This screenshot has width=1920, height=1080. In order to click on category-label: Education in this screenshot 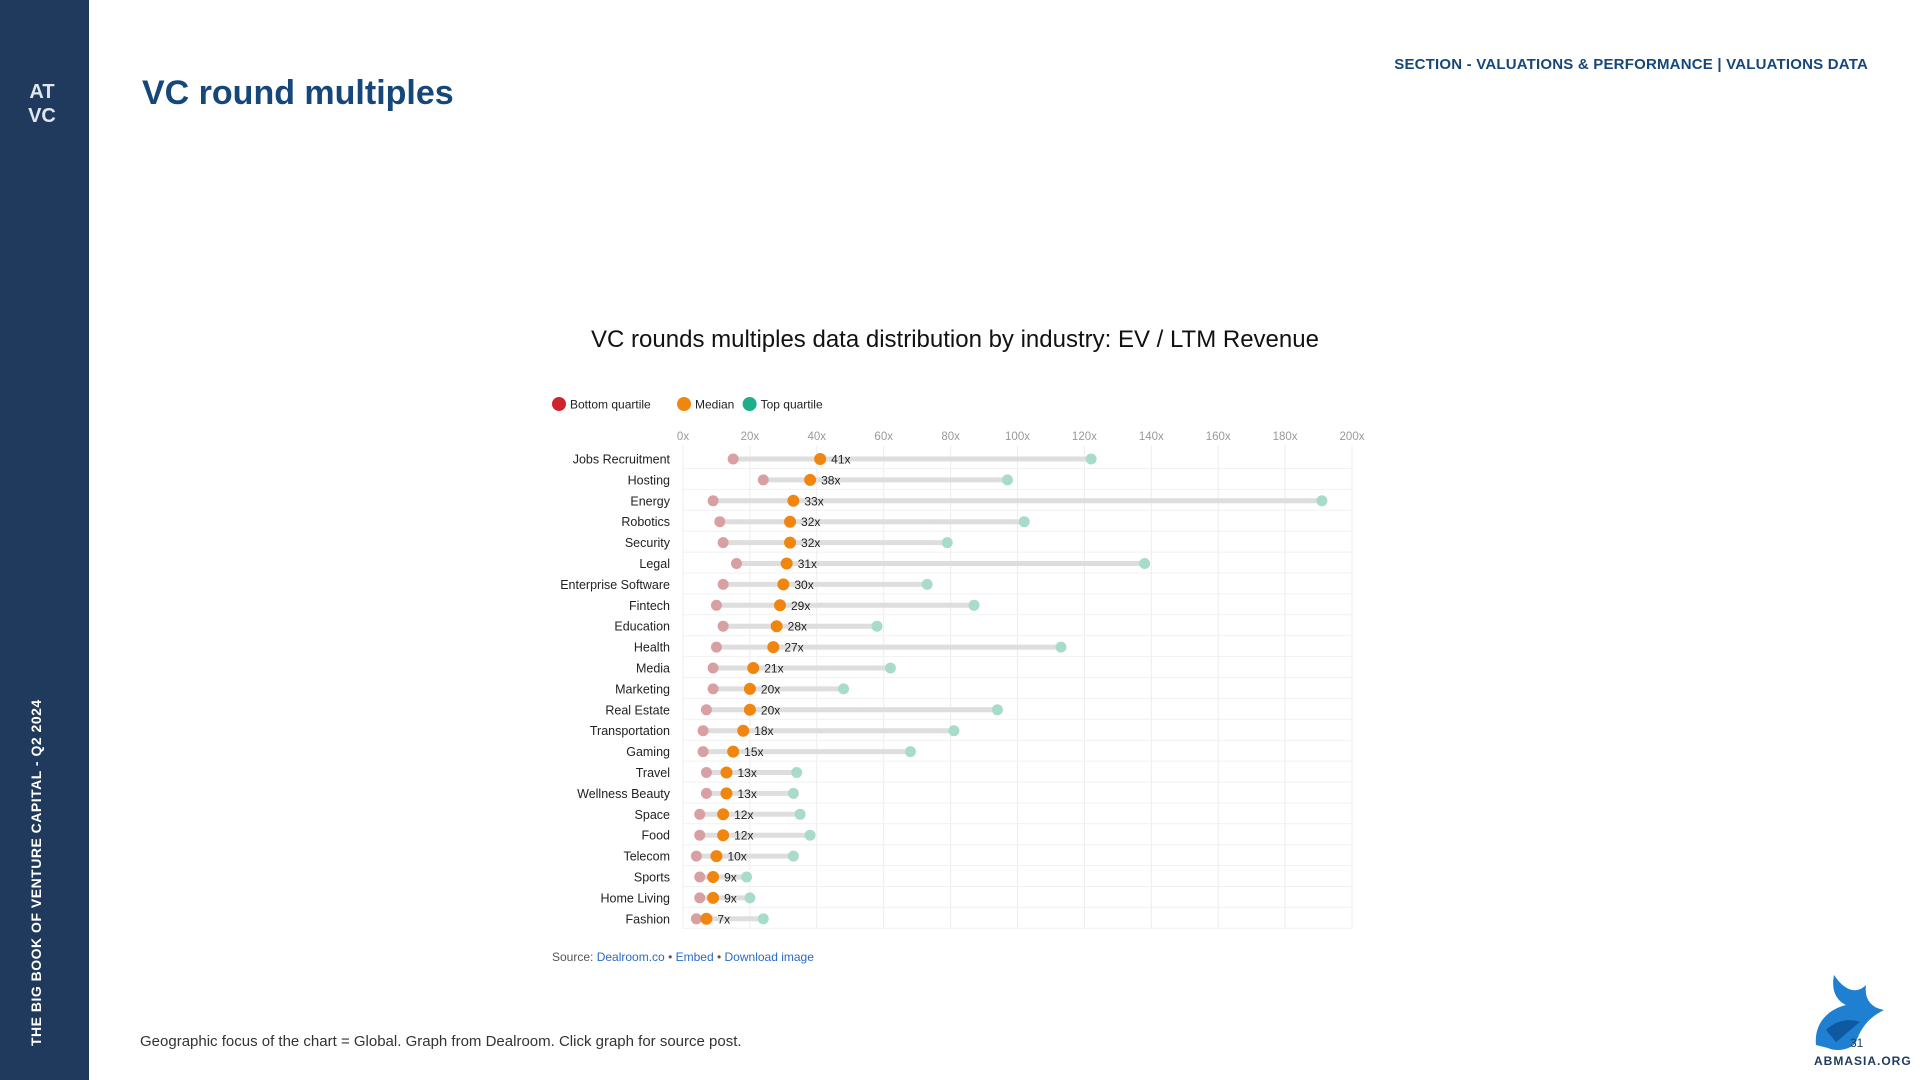, I will do `click(642, 627)`.